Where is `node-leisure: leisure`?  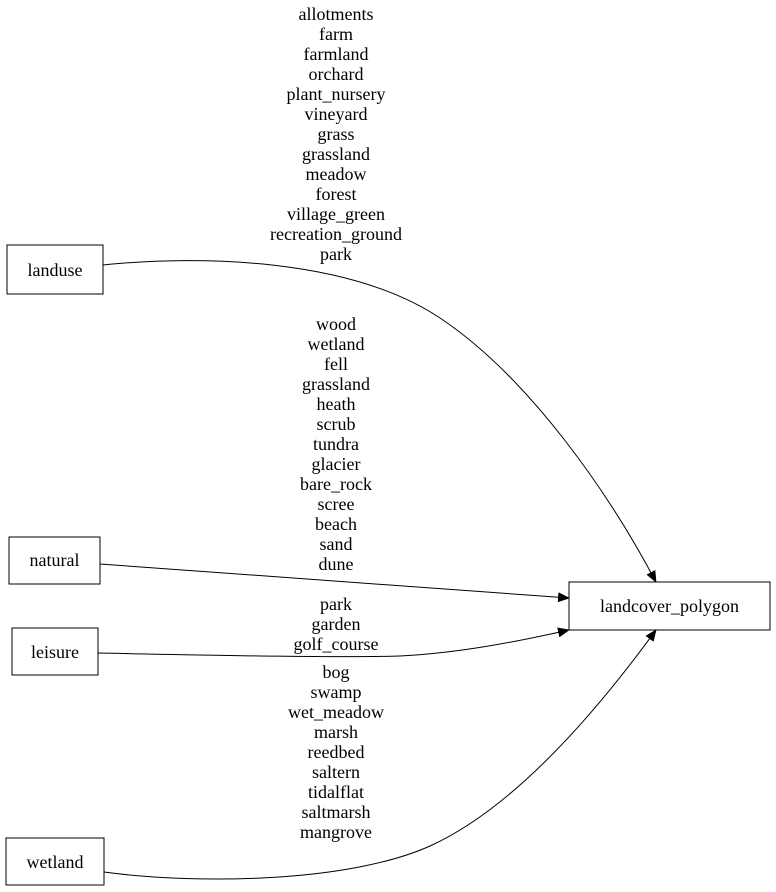
node-leisure: leisure is located at coordinates (55, 651).